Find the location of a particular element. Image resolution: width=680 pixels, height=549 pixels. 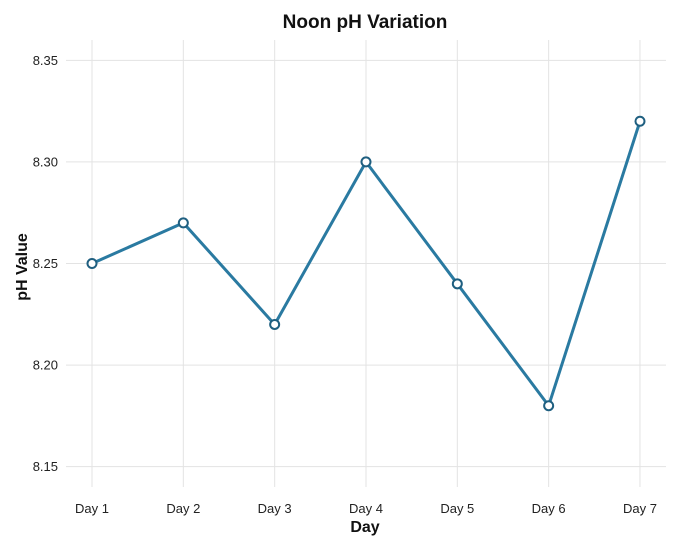

y-axis-title: pH Value is located at coordinates (22, 267).